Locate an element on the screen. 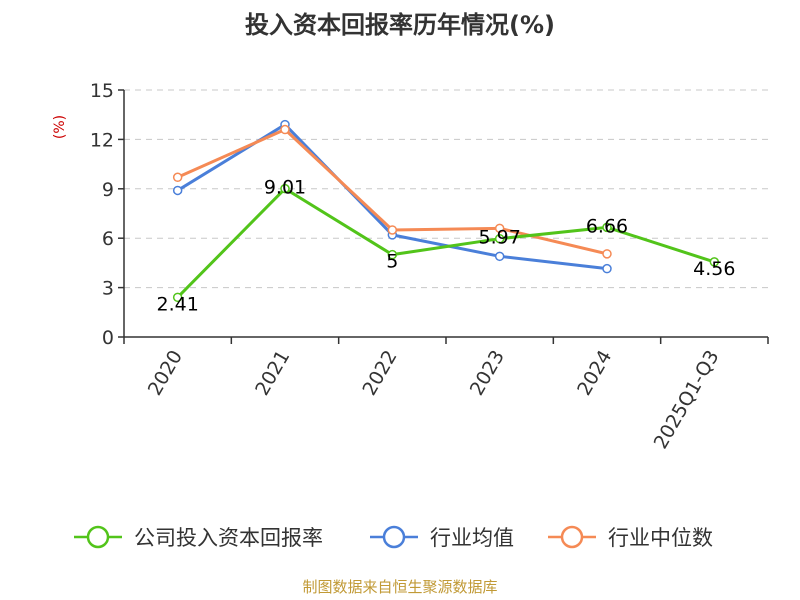 The height and width of the screenshot is (600, 800). data-label: 2.41 is located at coordinates (178, 304).